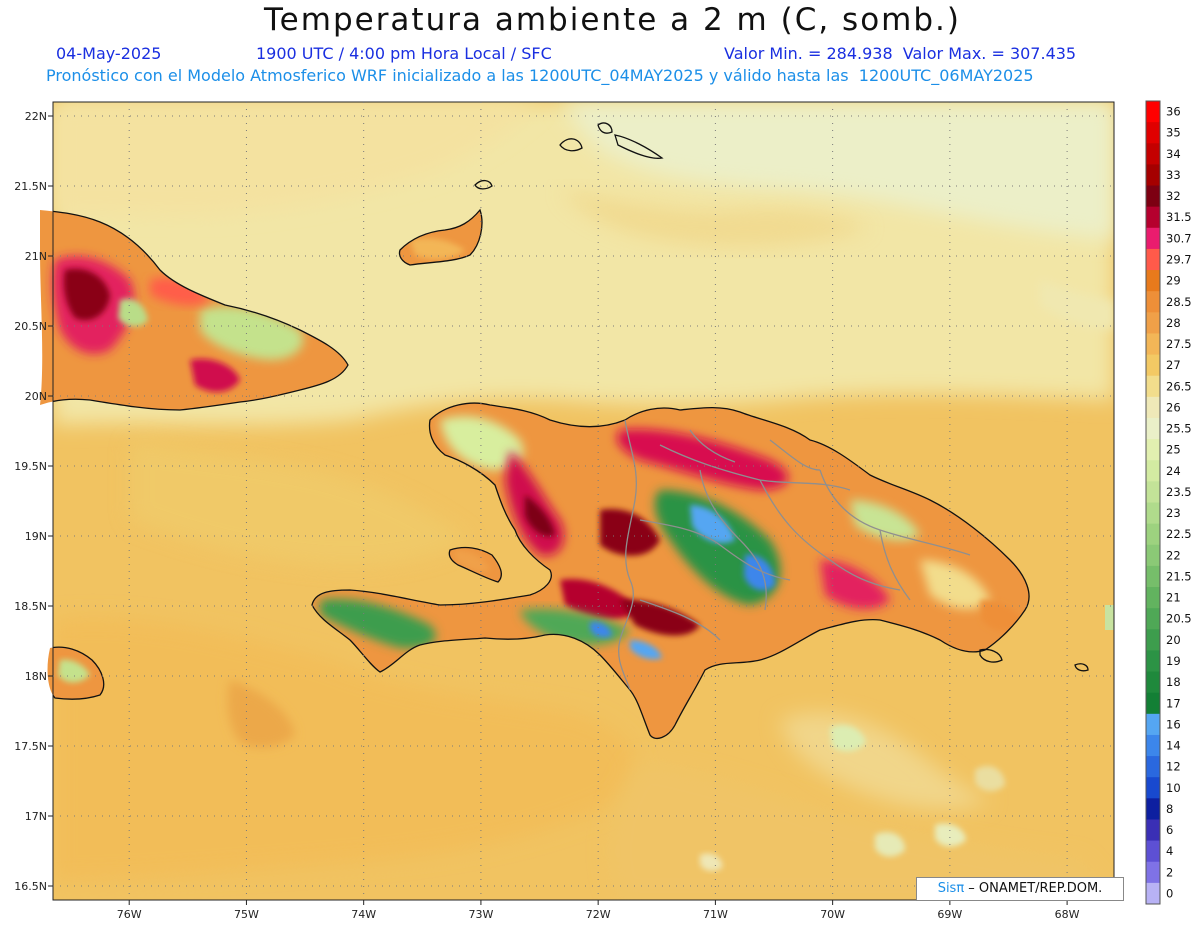 This screenshot has width=1200, height=927. Describe the element at coordinates (1169, 809) in the screenshot. I see `colorbar-label: 8` at that location.